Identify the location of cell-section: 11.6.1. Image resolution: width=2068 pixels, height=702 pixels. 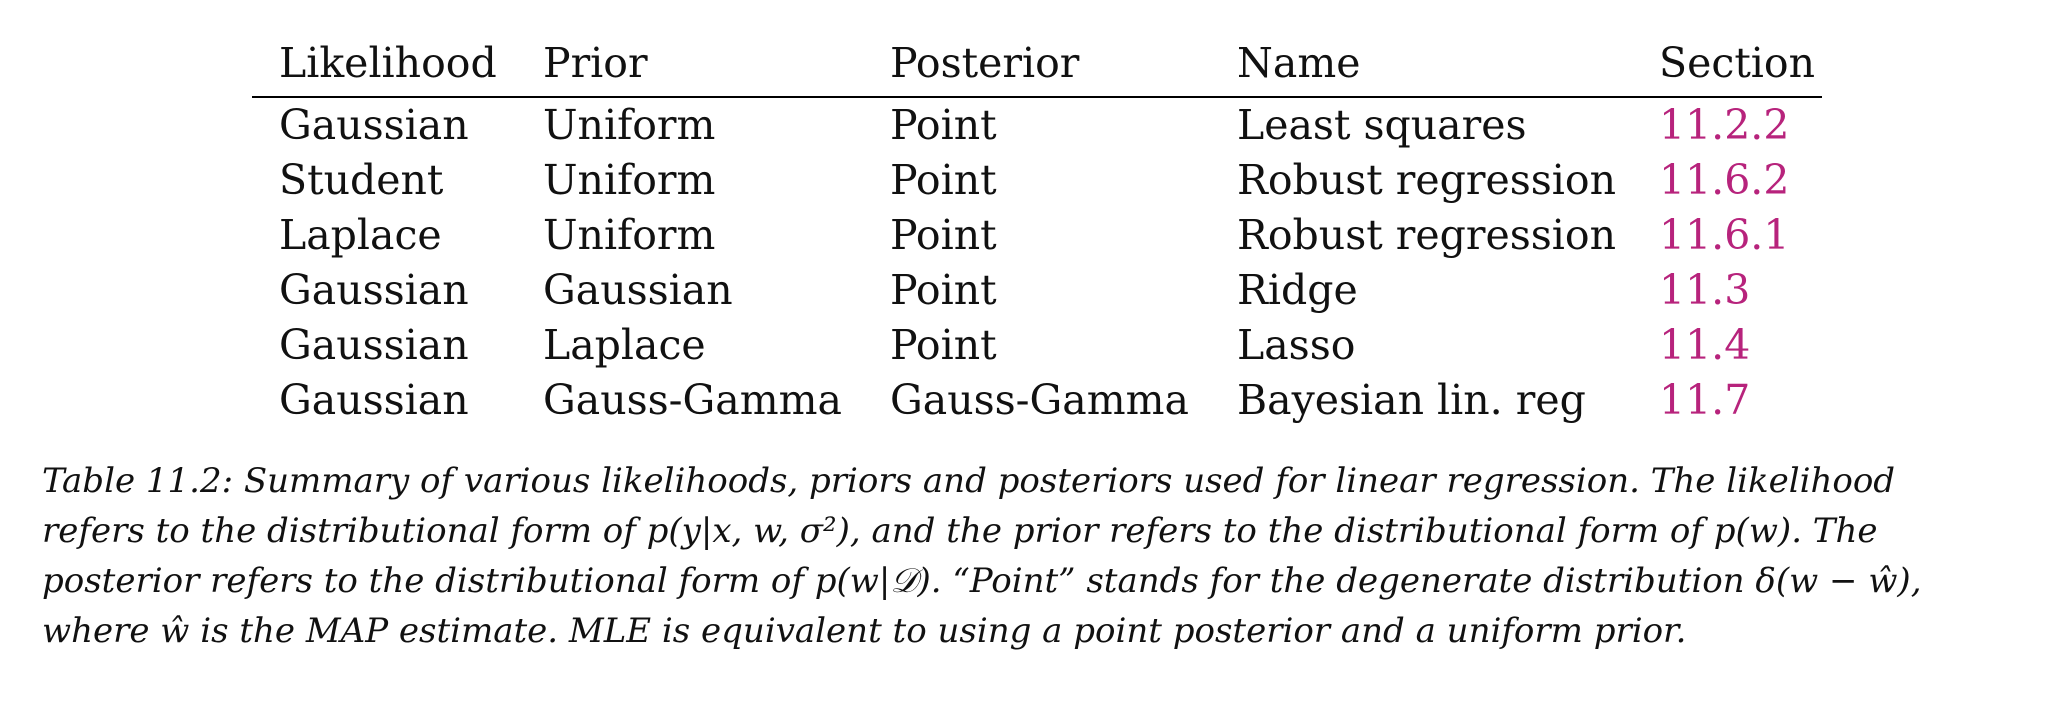
(1727, 235).